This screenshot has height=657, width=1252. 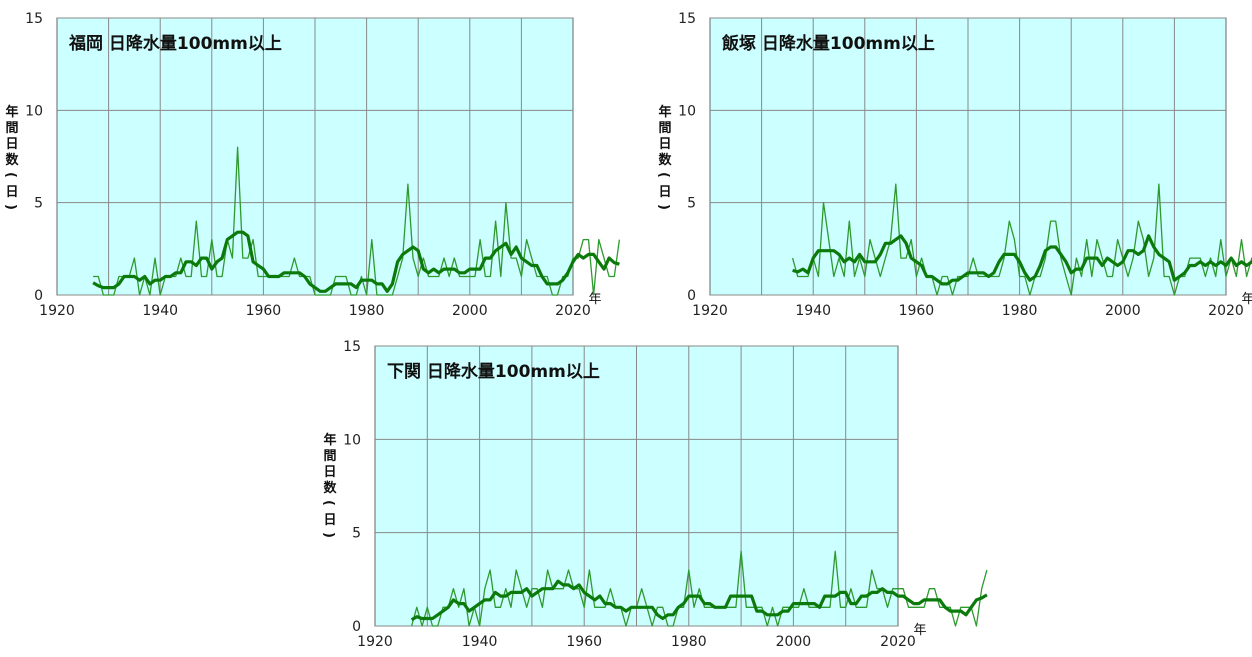 What do you see at coordinates (175, 43) in the screenshot?
I see `chart-title: 福岡 日降水量100mm以上` at bounding box center [175, 43].